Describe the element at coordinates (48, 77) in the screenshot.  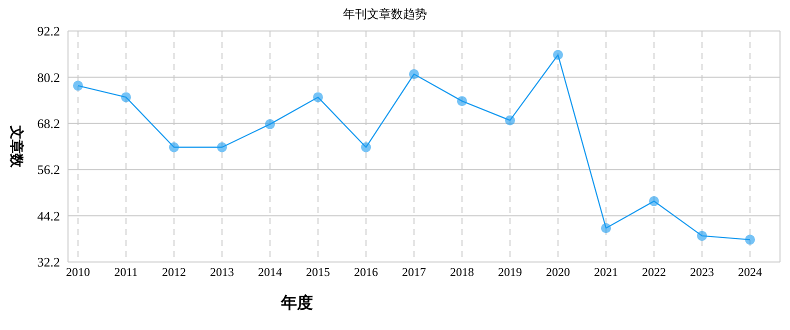
I see `y-tick-label: 80.2` at that location.